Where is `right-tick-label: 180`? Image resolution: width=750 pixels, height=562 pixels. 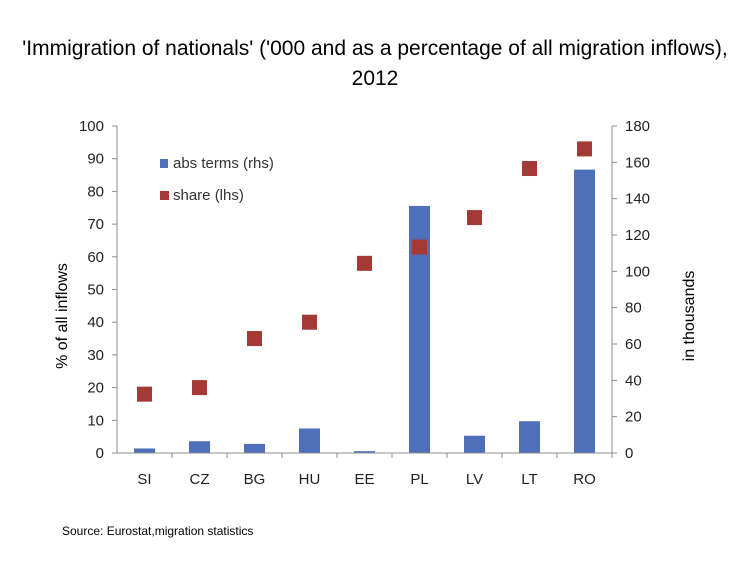 right-tick-label: 180 is located at coordinates (637, 126).